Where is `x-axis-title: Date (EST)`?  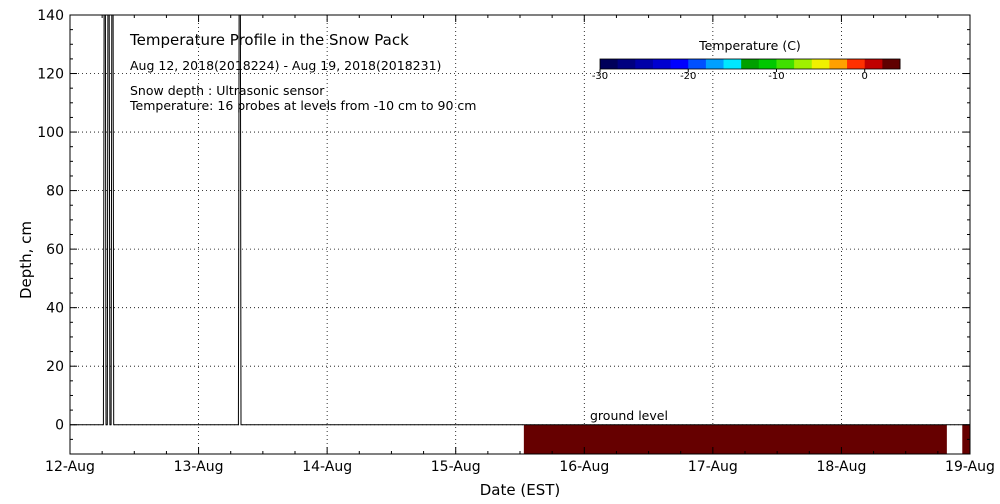 x-axis-title: Date (EST) is located at coordinates (520, 490).